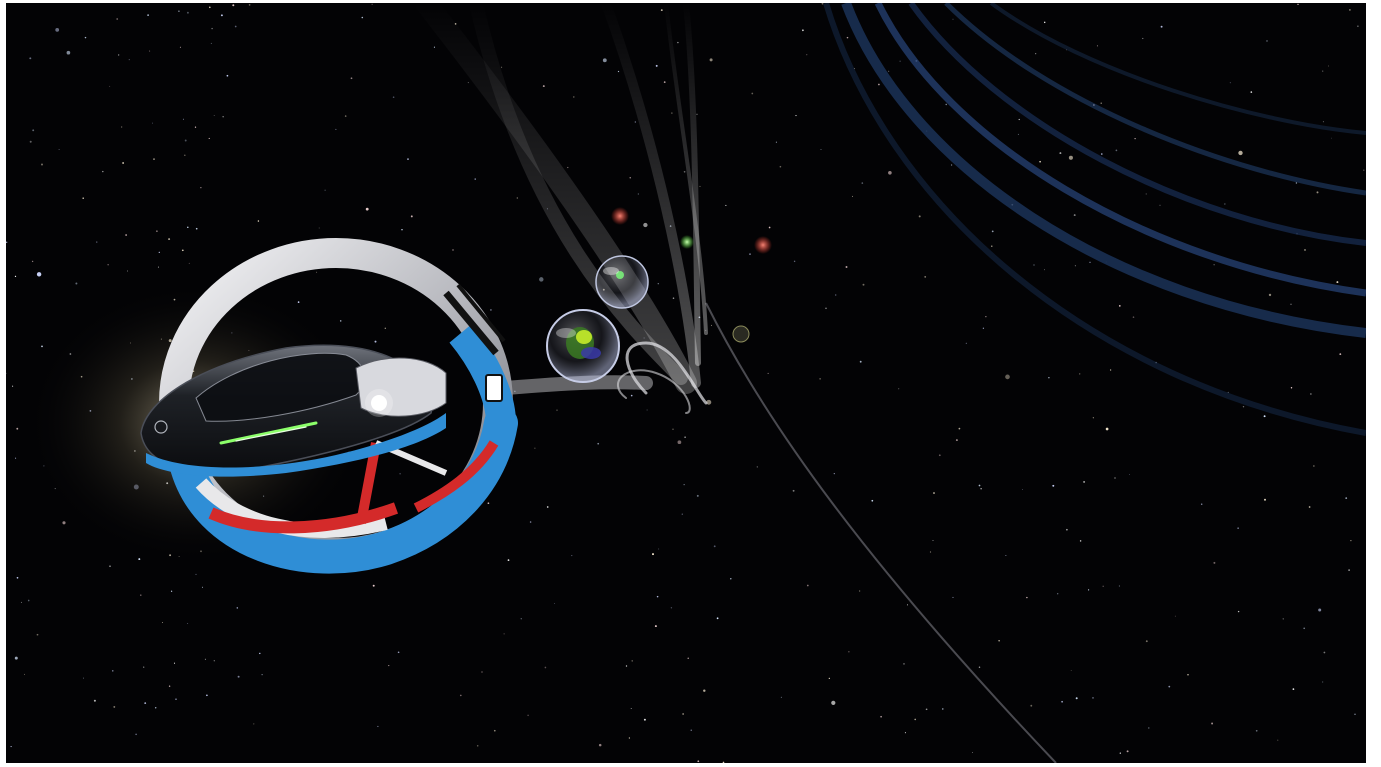  I want to click on distant-pod, so click(741, 334).